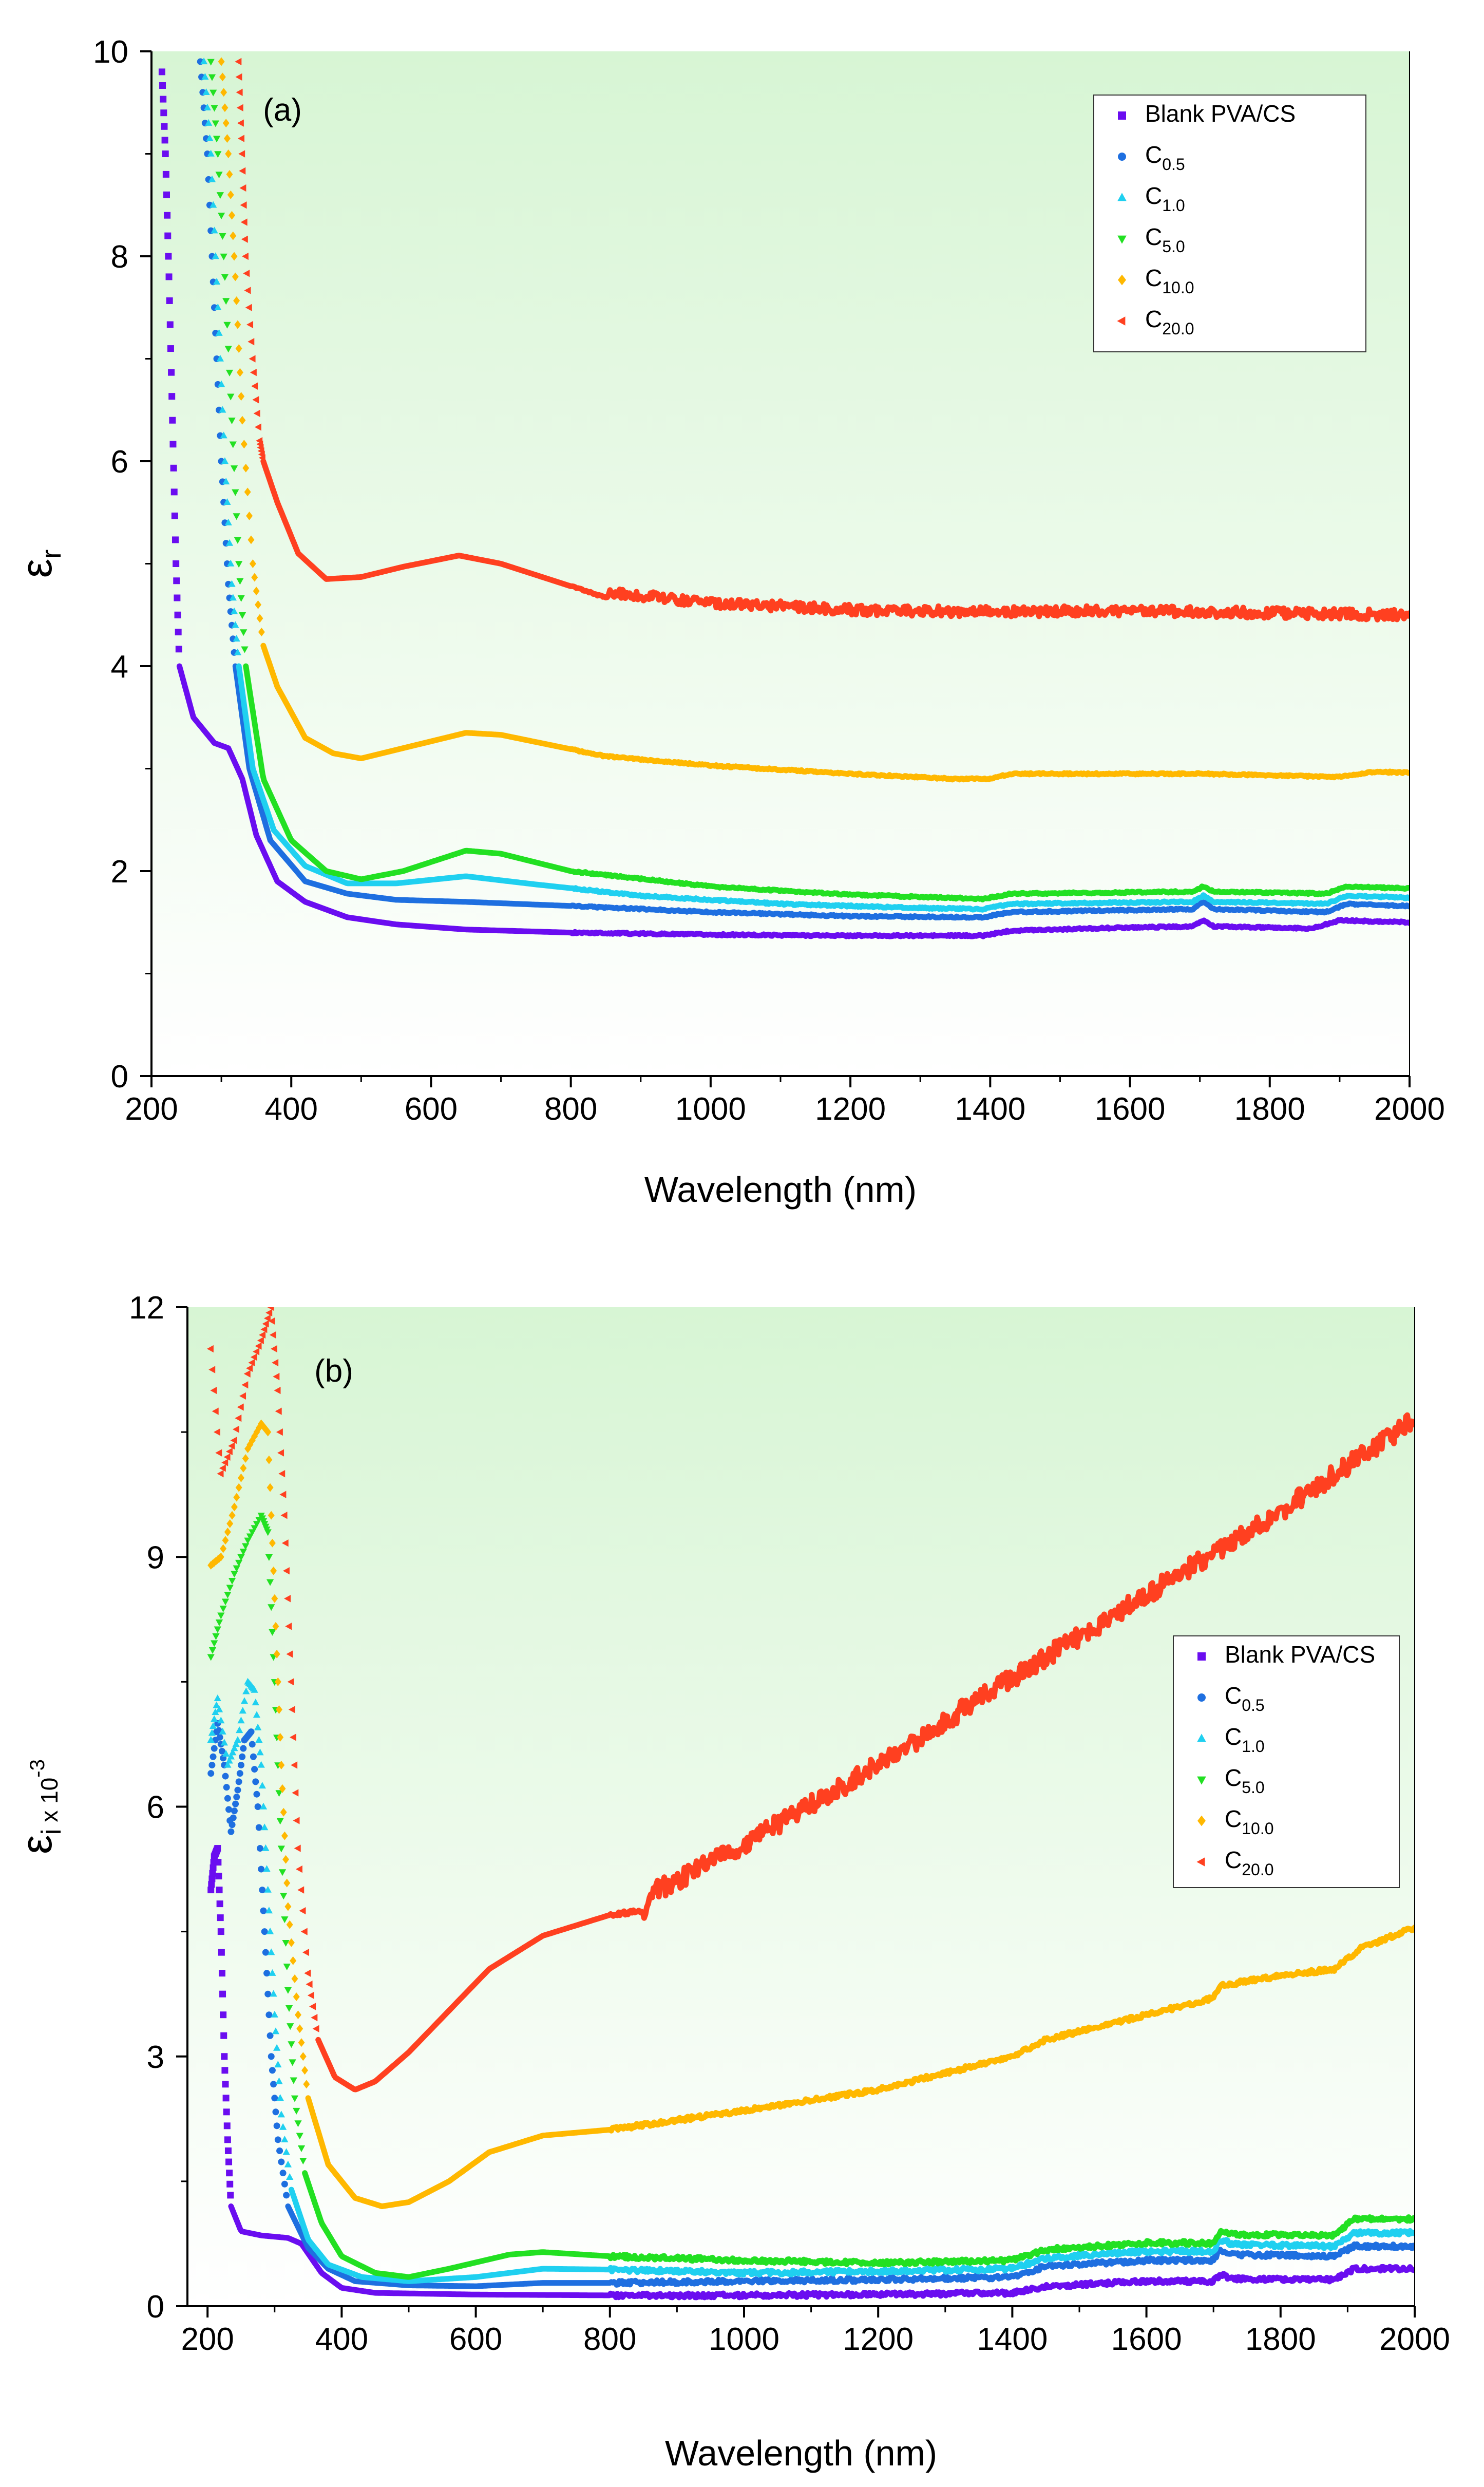 This screenshot has height=2487, width=1484. What do you see at coordinates (1151, 198) in the screenshot?
I see `legend-entry: C1.0` at bounding box center [1151, 198].